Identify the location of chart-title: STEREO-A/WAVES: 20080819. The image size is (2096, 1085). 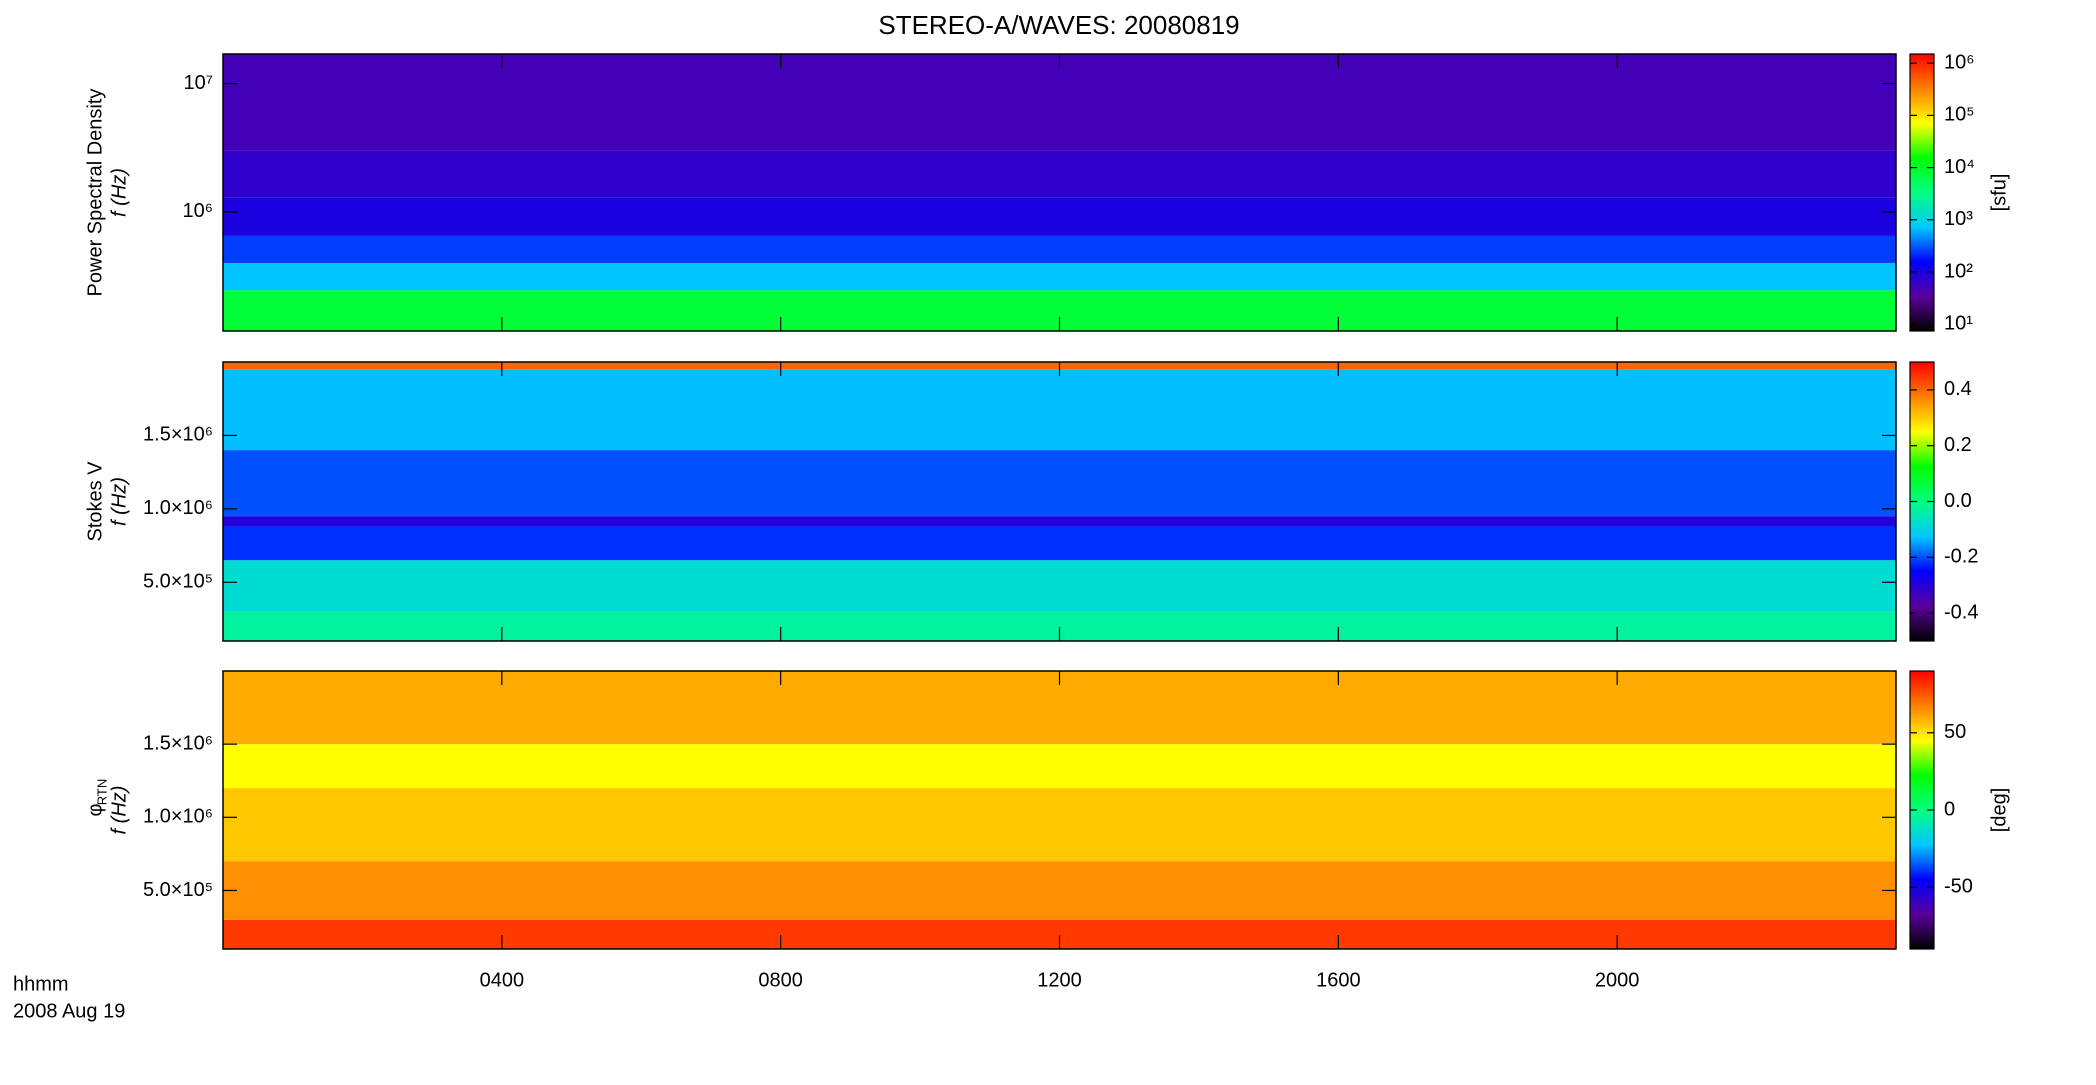
(1058, 25).